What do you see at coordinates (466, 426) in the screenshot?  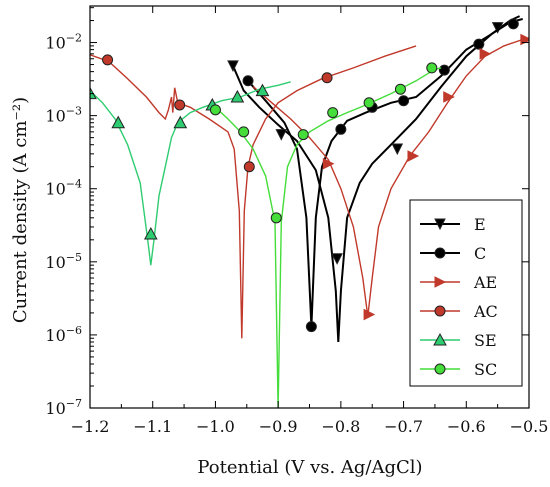 I see `x-tick-label: −0.6` at bounding box center [466, 426].